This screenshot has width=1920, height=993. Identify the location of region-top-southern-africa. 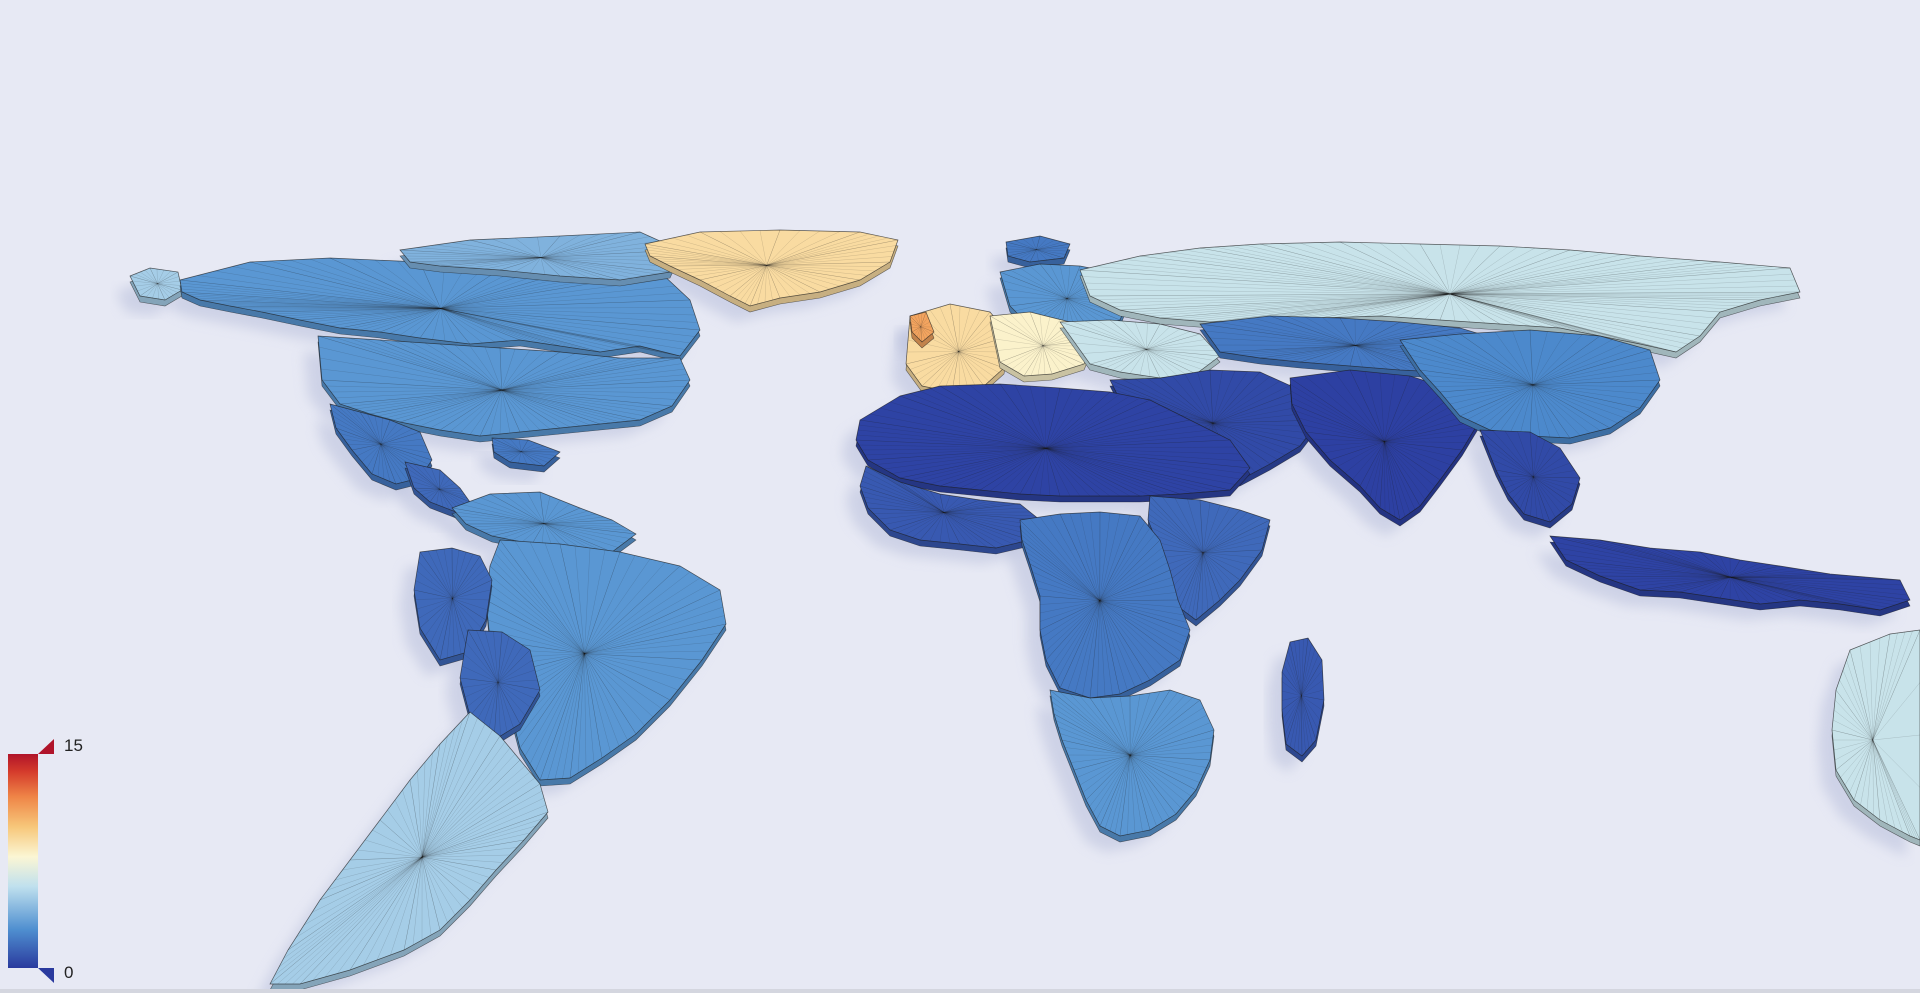
(1132, 763).